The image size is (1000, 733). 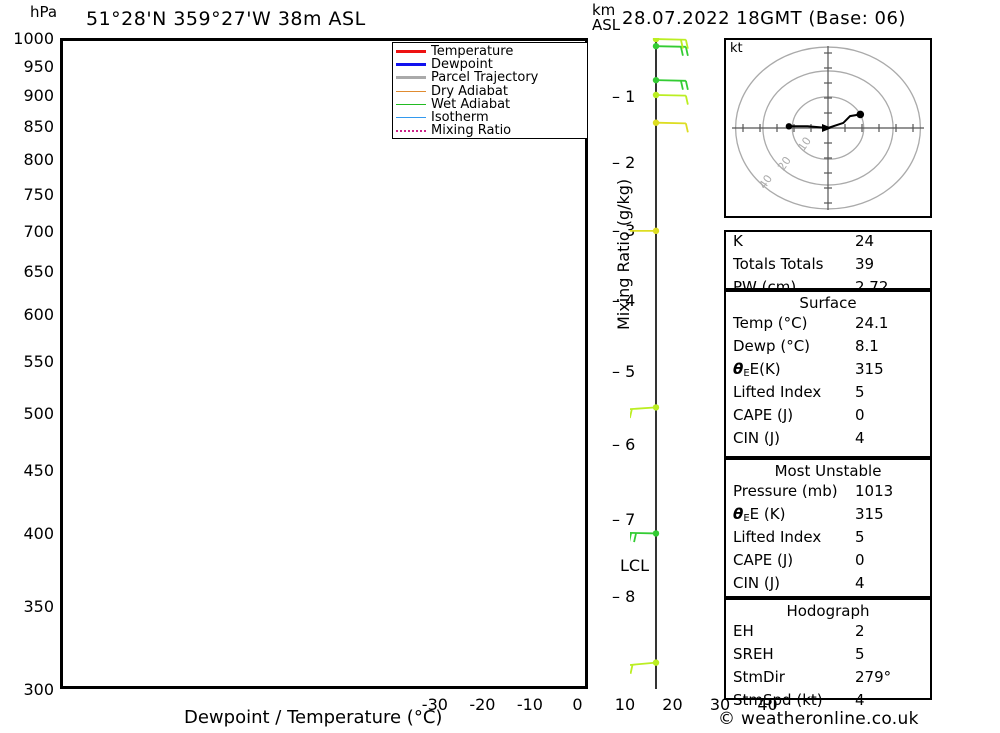 What do you see at coordinates (818, 719) in the screenshot?
I see `copyright-notice: © weatheronline.co.uk` at bounding box center [818, 719].